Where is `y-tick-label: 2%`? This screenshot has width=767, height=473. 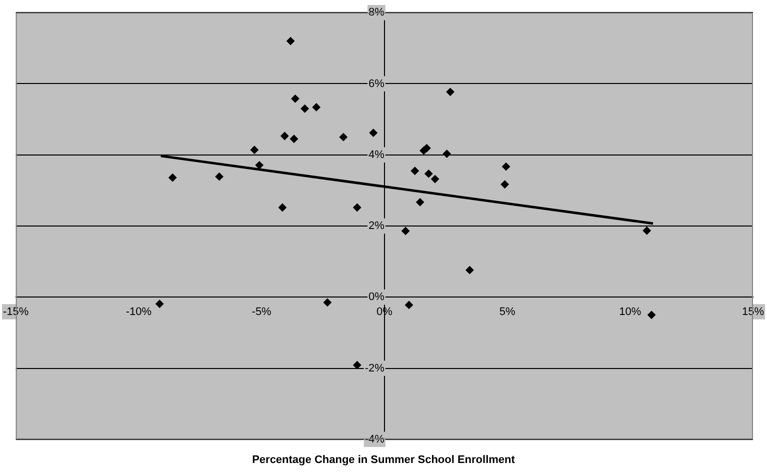
y-tick-label: 2% is located at coordinates (376, 226).